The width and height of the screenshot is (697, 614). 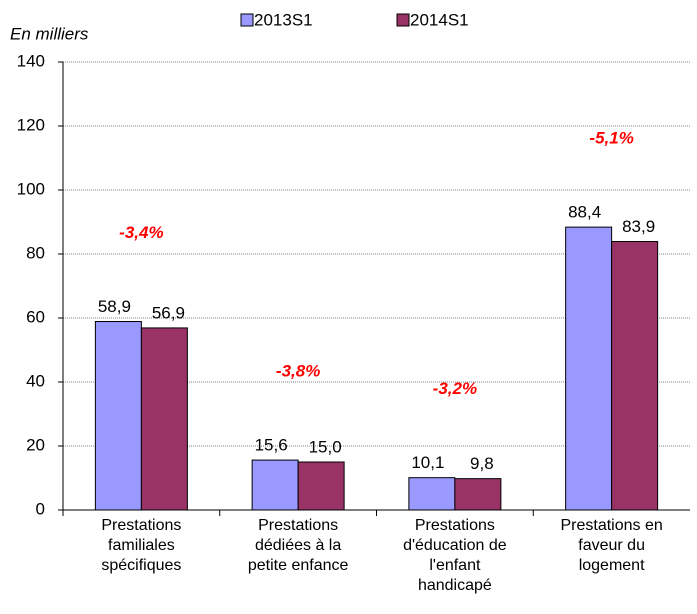 What do you see at coordinates (141, 545) in the screenshot?
I see `x-tick-label: Prestations familiales spécifiques` at bounding box center [141, 545].